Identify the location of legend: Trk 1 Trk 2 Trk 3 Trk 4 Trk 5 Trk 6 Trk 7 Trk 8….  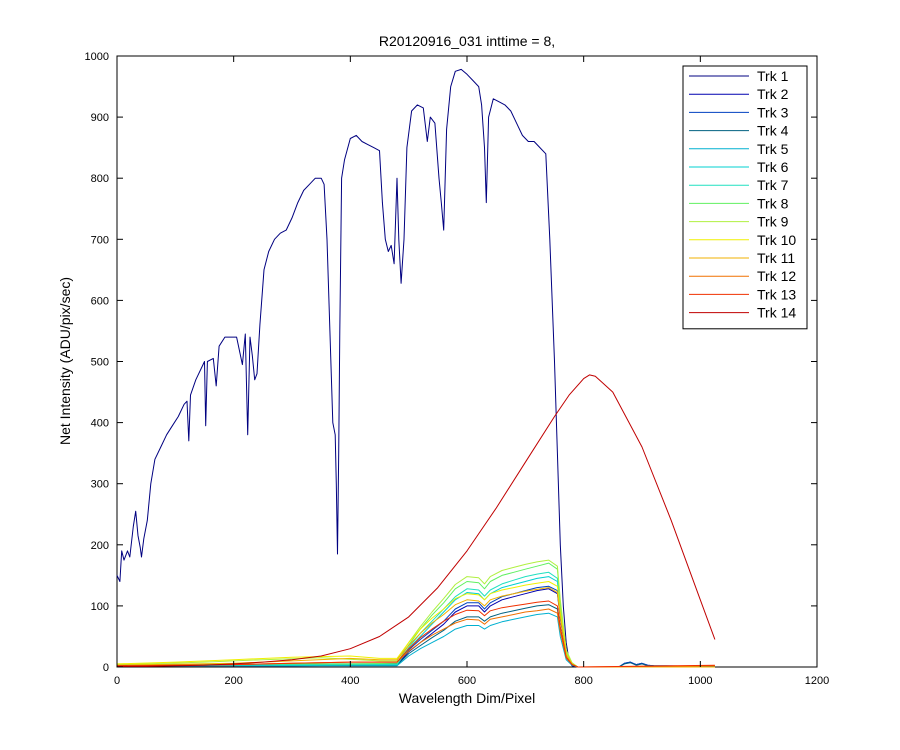
(745, 197).